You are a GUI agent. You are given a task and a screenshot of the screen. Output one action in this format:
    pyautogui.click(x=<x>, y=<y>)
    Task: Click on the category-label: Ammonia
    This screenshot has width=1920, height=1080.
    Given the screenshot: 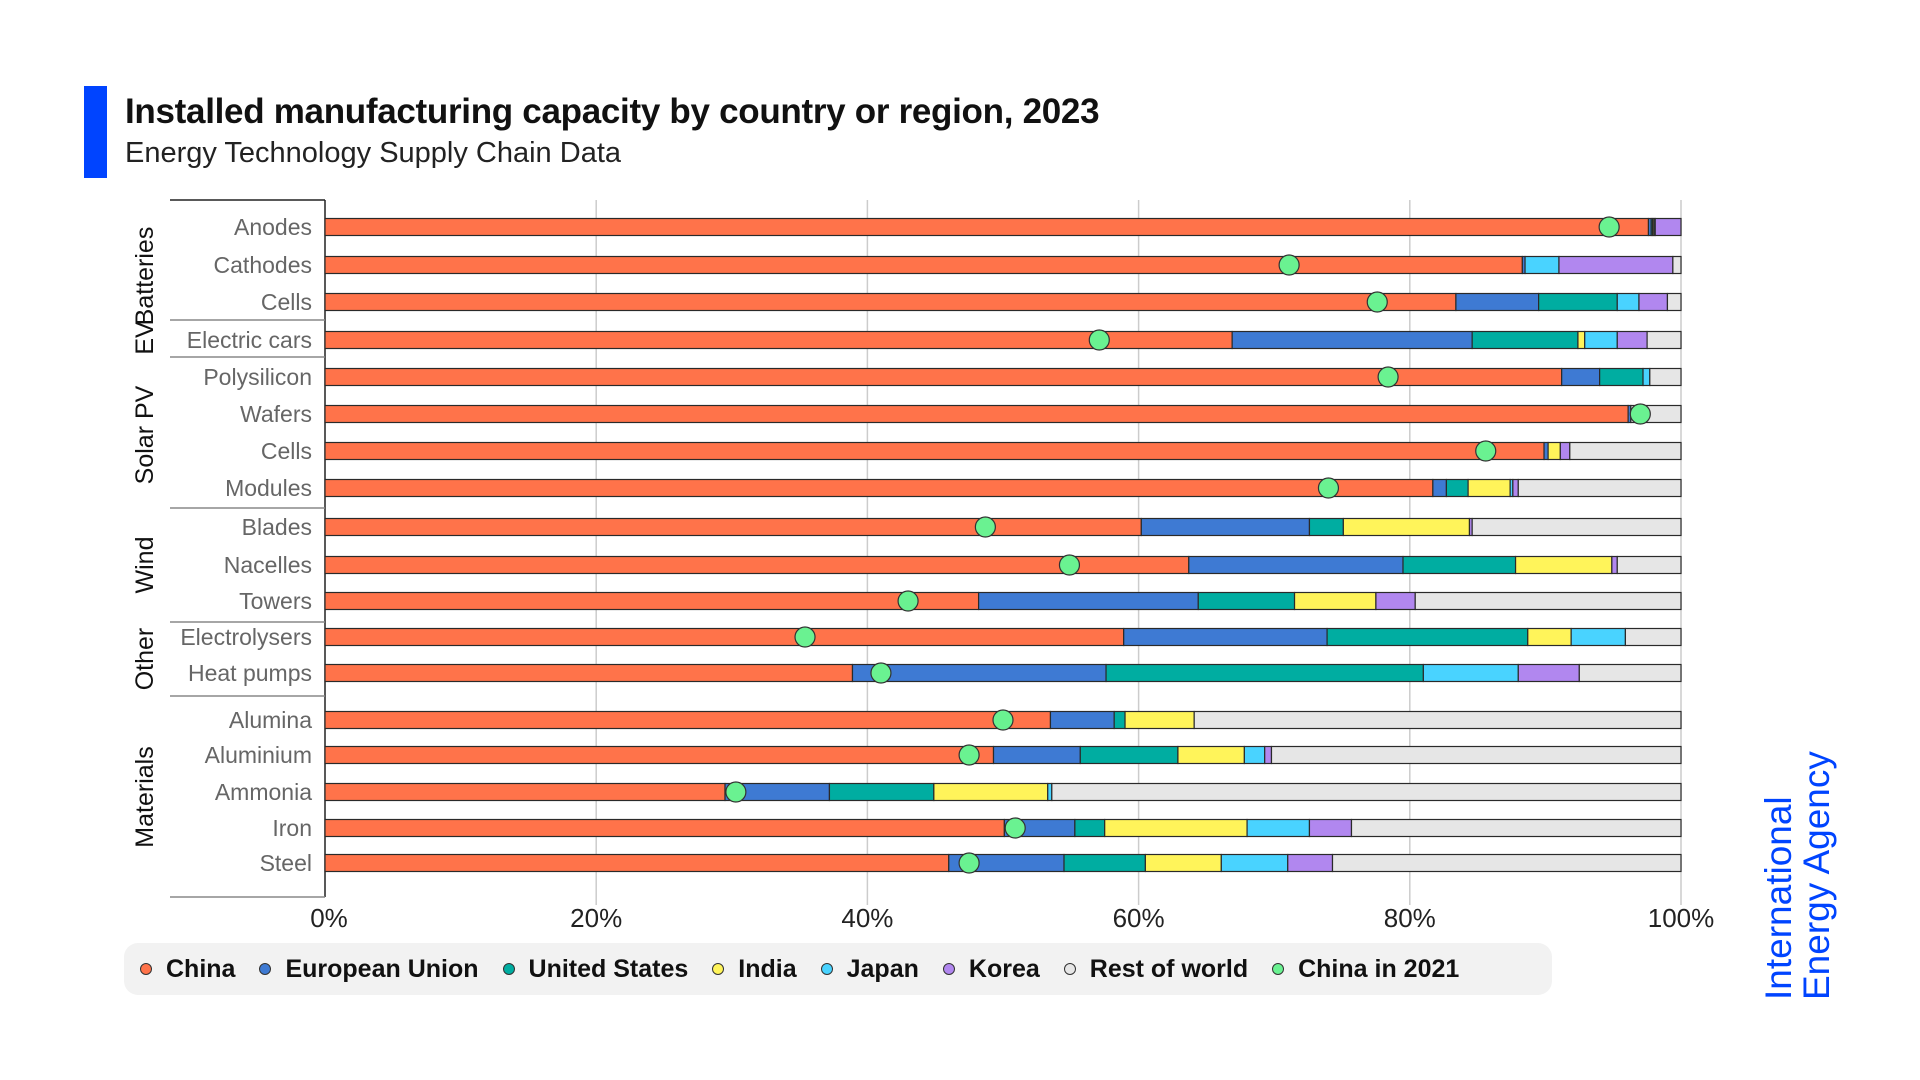 What is the action you would take?
    pyautogui.click(x=263, y=792)
    